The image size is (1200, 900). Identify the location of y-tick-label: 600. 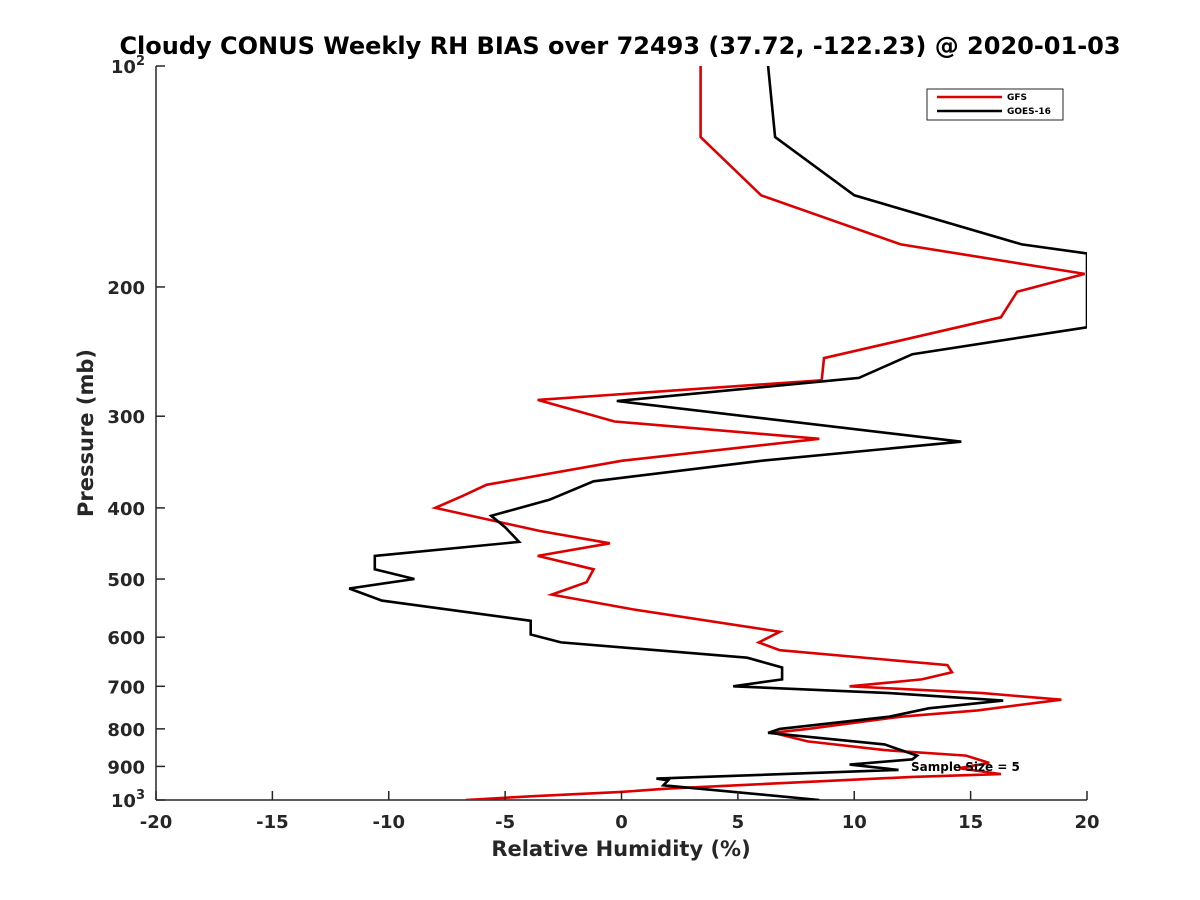
(126, 638).